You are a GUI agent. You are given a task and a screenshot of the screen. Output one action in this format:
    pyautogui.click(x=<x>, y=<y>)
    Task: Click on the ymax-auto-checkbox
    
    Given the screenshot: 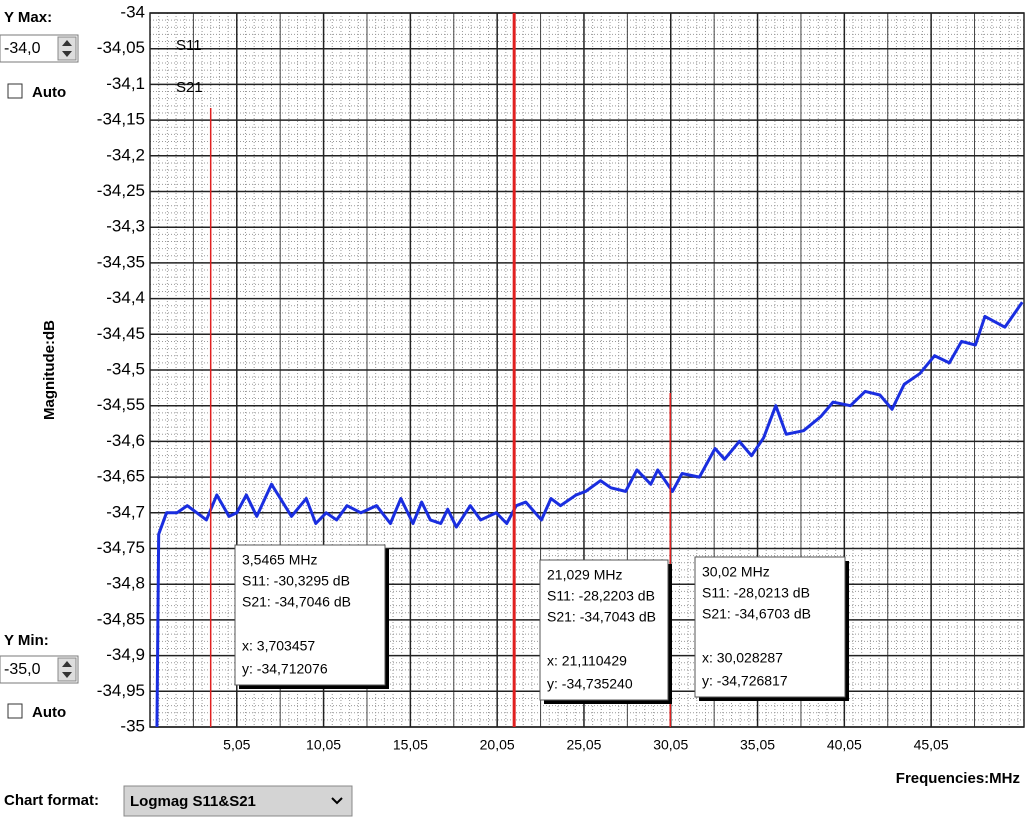 What is the action you would take?
    pyautogui.click(x=15, y=91)
    